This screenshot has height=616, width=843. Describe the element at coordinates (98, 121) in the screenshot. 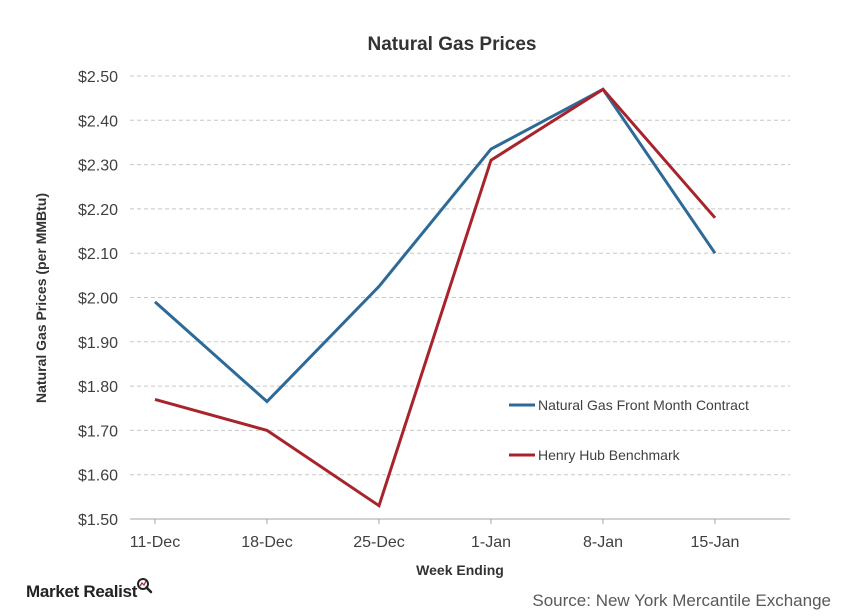

I see `y-tick-label: $2.40` at that location.